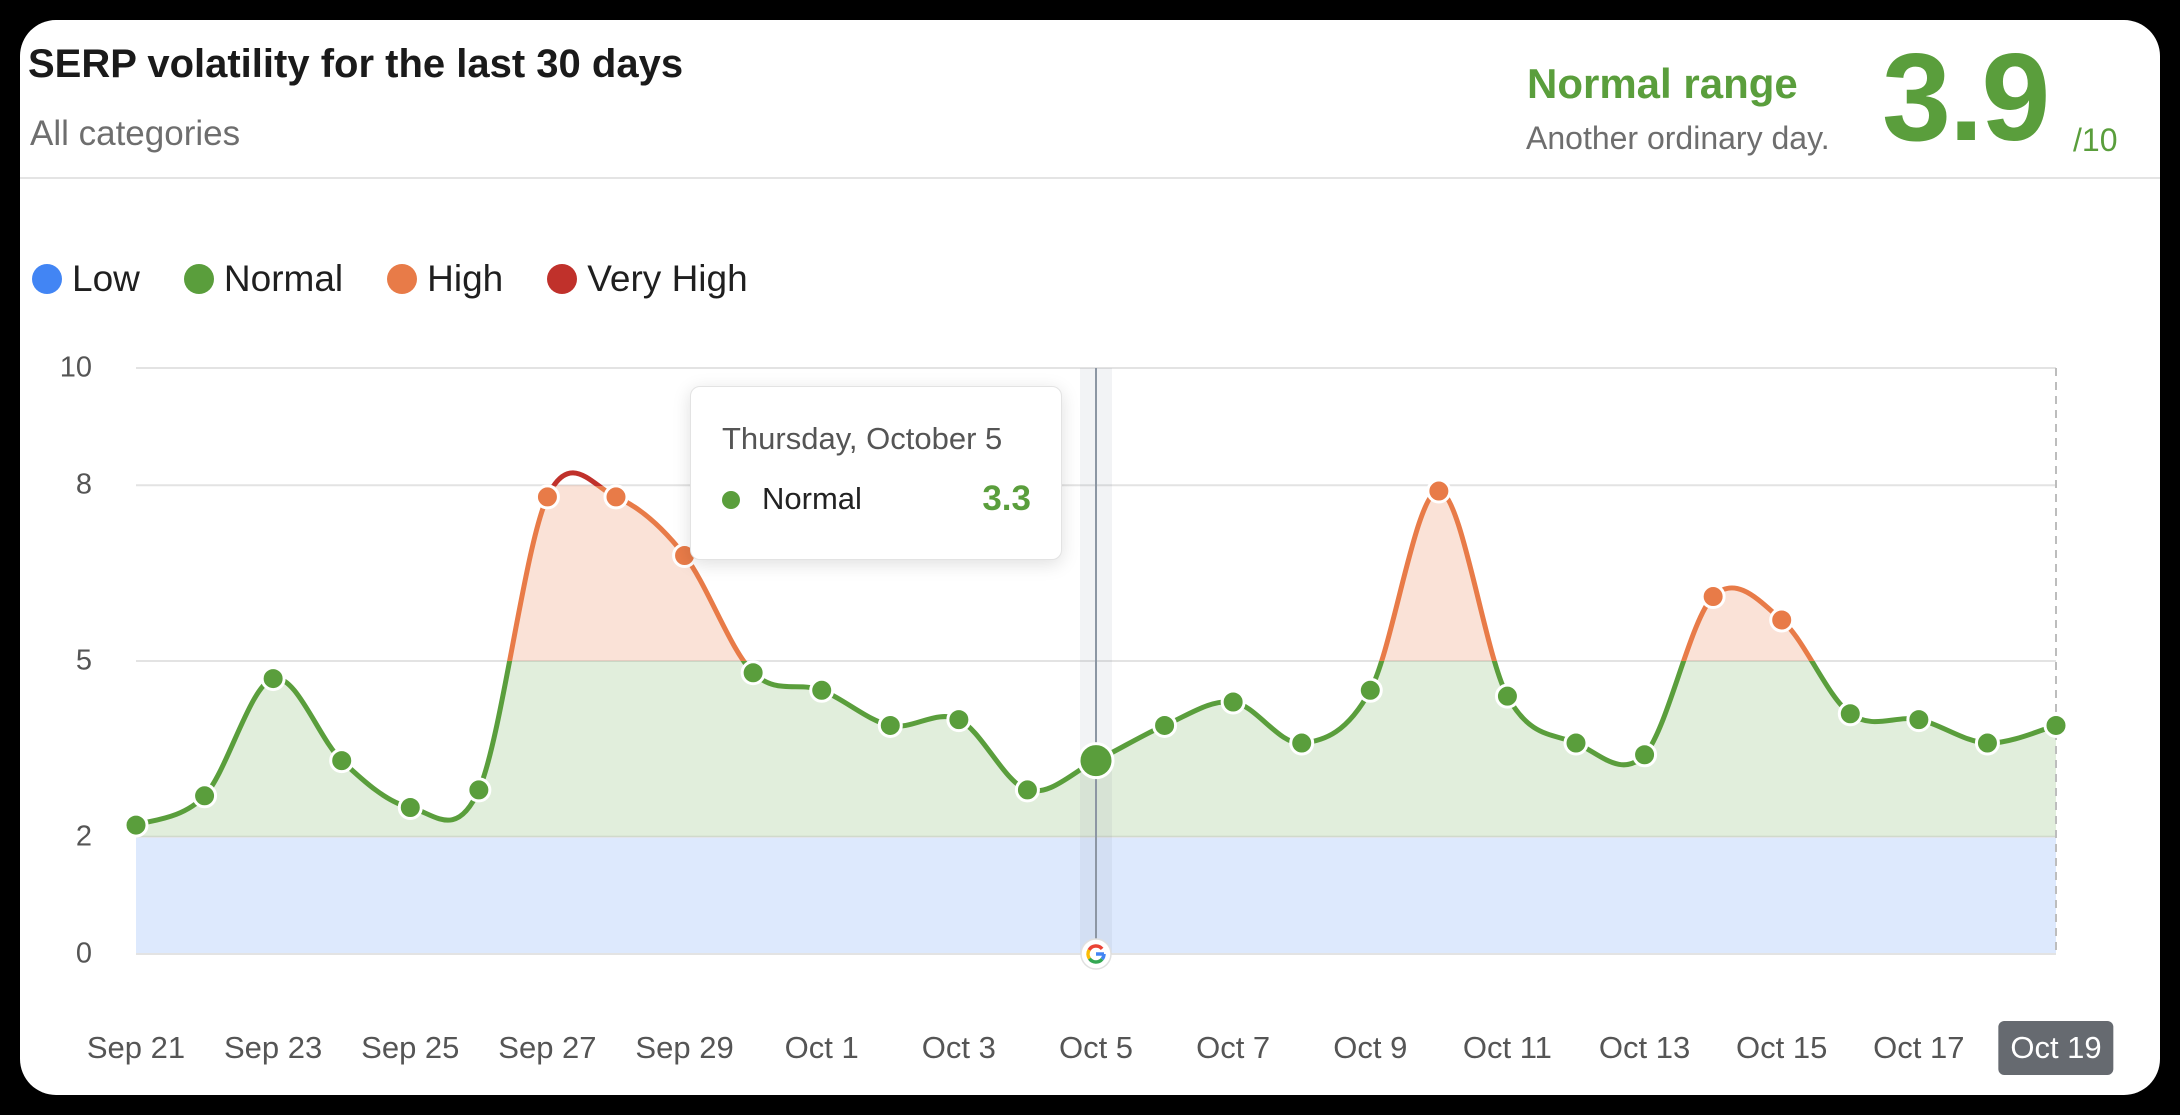  Describe the element at coordinates (75, 367) in the screenshot. I see `y-tick-label: 10` at that location.